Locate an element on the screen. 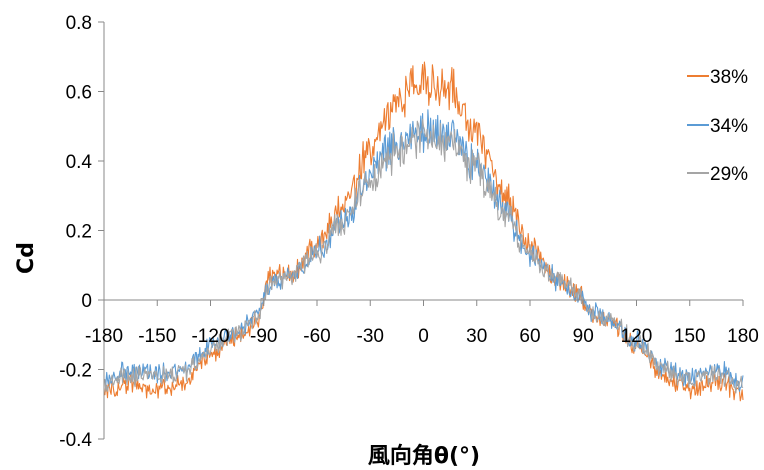 This screenshot has width=764, height=470. x-tick-label: -120 is located at coordinates (210, 336).